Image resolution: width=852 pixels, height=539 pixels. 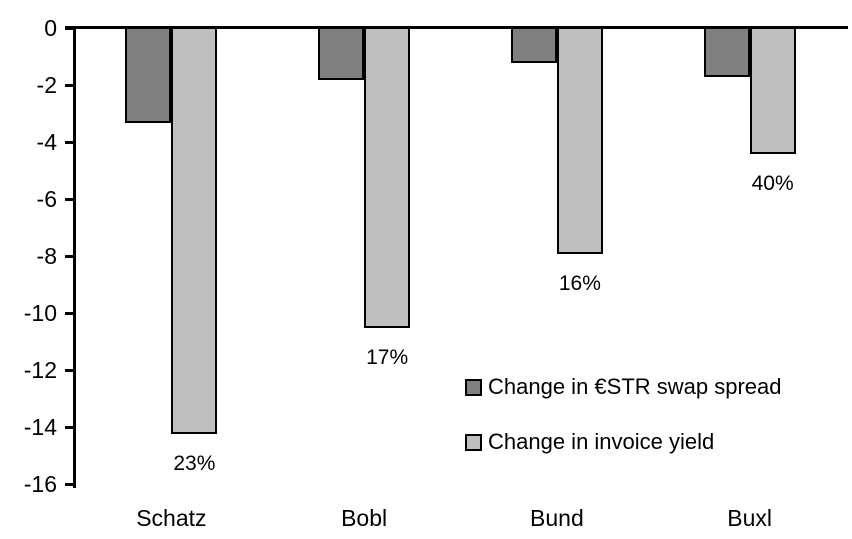 I want to click on bar-swap-spread-bobl, so click(x=341, y=54).